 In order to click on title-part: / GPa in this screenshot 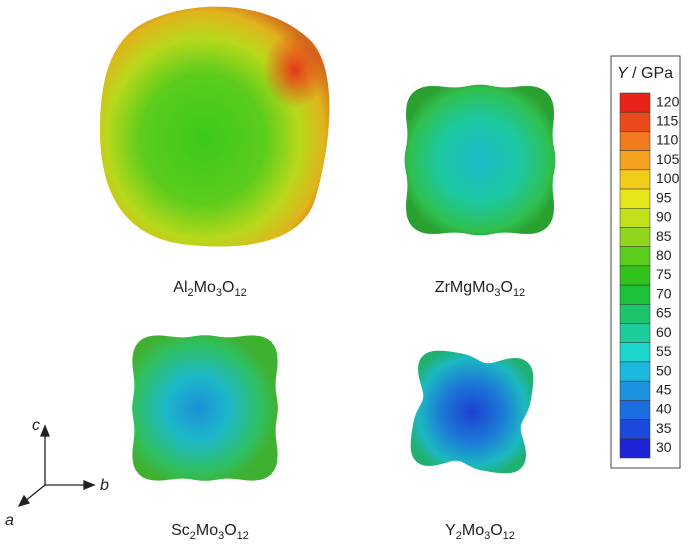, I will do `click(650, 73)`.